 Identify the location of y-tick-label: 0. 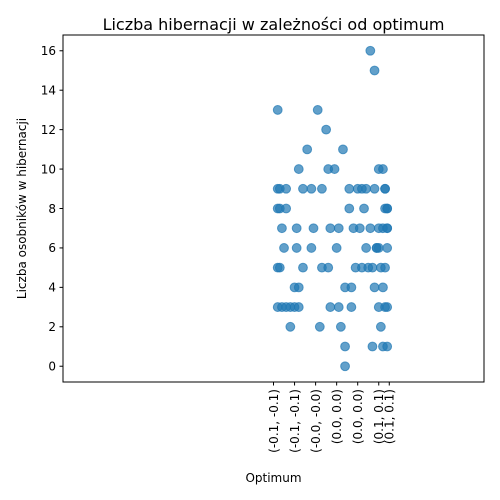
(52, 367).